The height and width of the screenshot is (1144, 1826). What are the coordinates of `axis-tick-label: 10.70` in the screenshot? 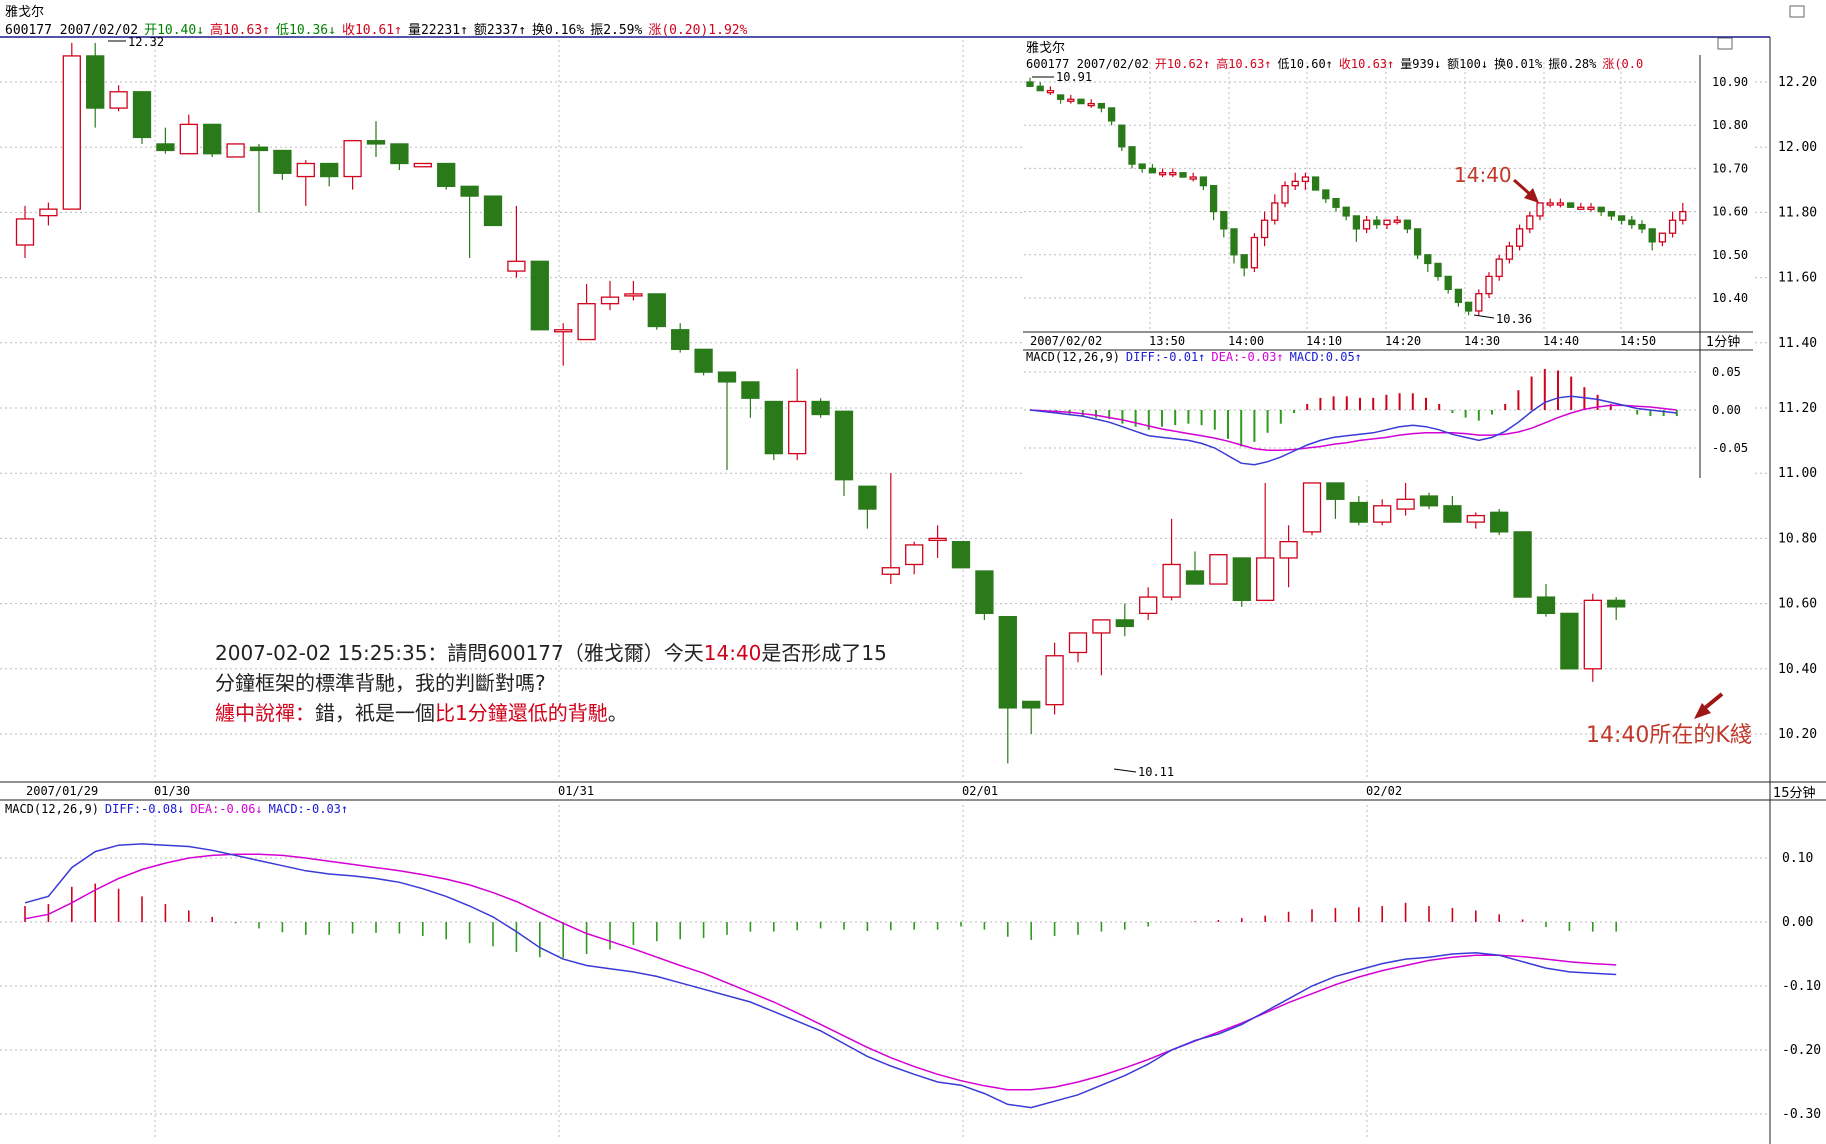 It's located at (1730, 168).